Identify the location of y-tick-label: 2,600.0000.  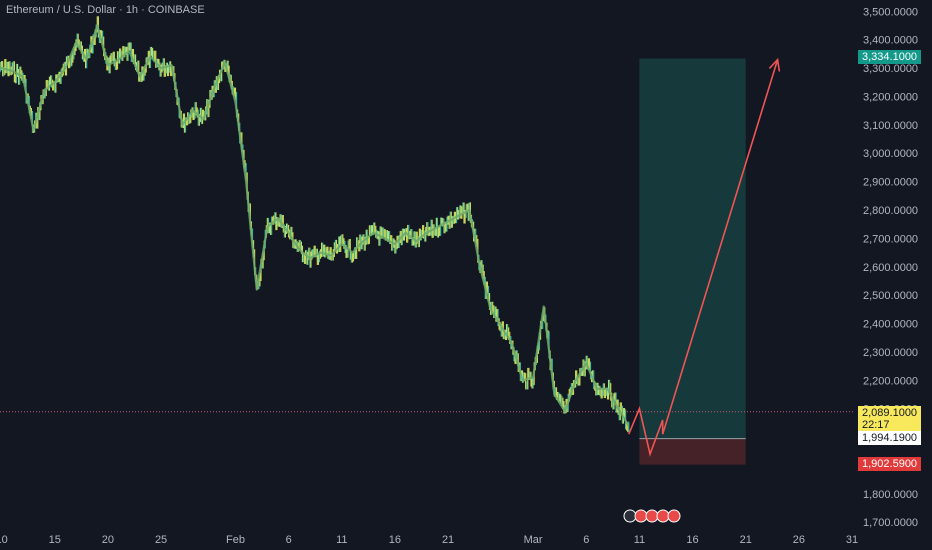
(890, 268).